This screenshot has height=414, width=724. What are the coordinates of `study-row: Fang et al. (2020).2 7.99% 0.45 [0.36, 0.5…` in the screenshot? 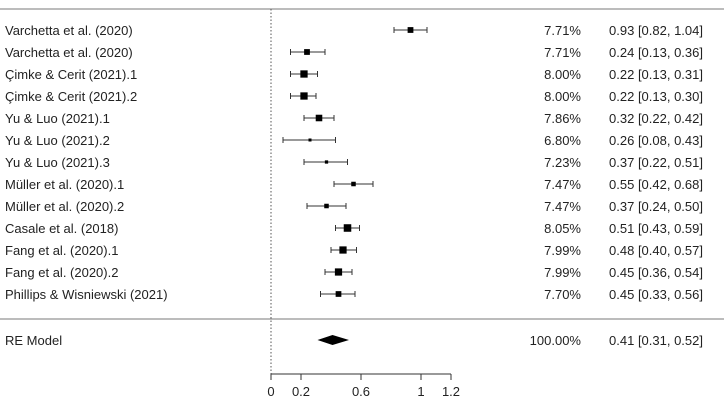 It's located at (354, 272).